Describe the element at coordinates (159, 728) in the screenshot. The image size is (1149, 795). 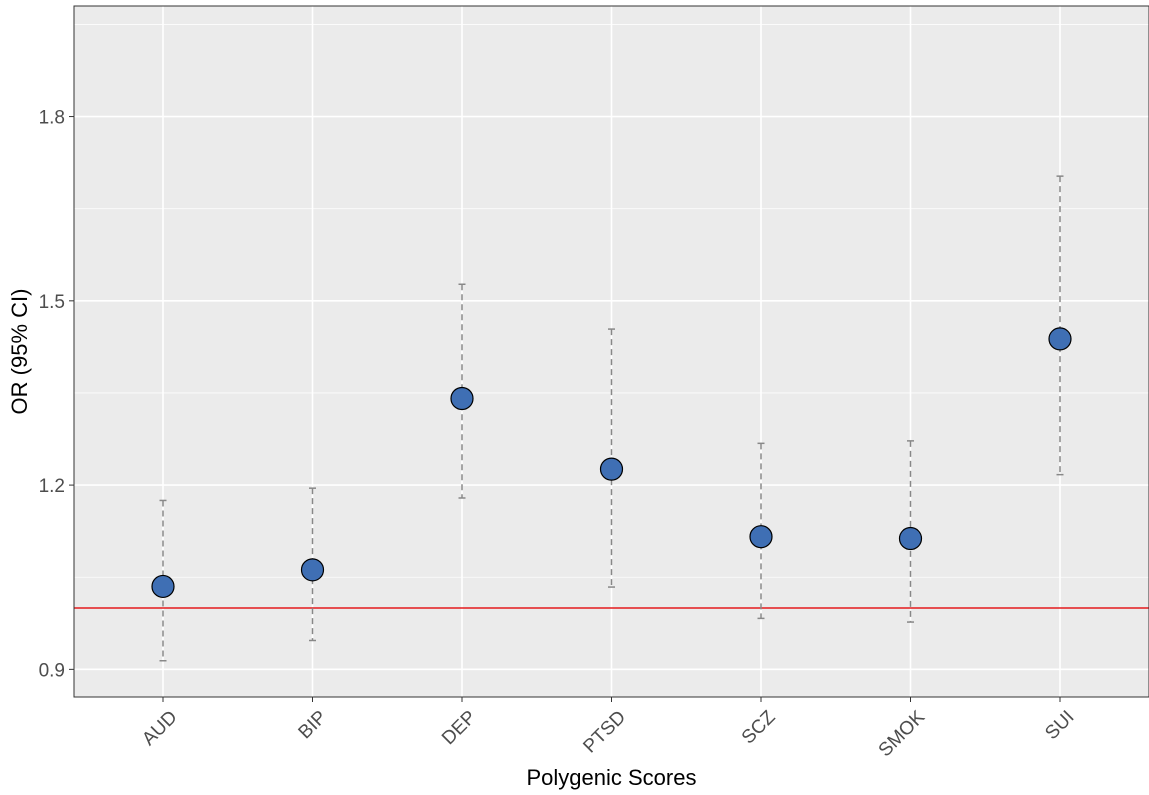
I see `x-tick-label: AUD` at that location.